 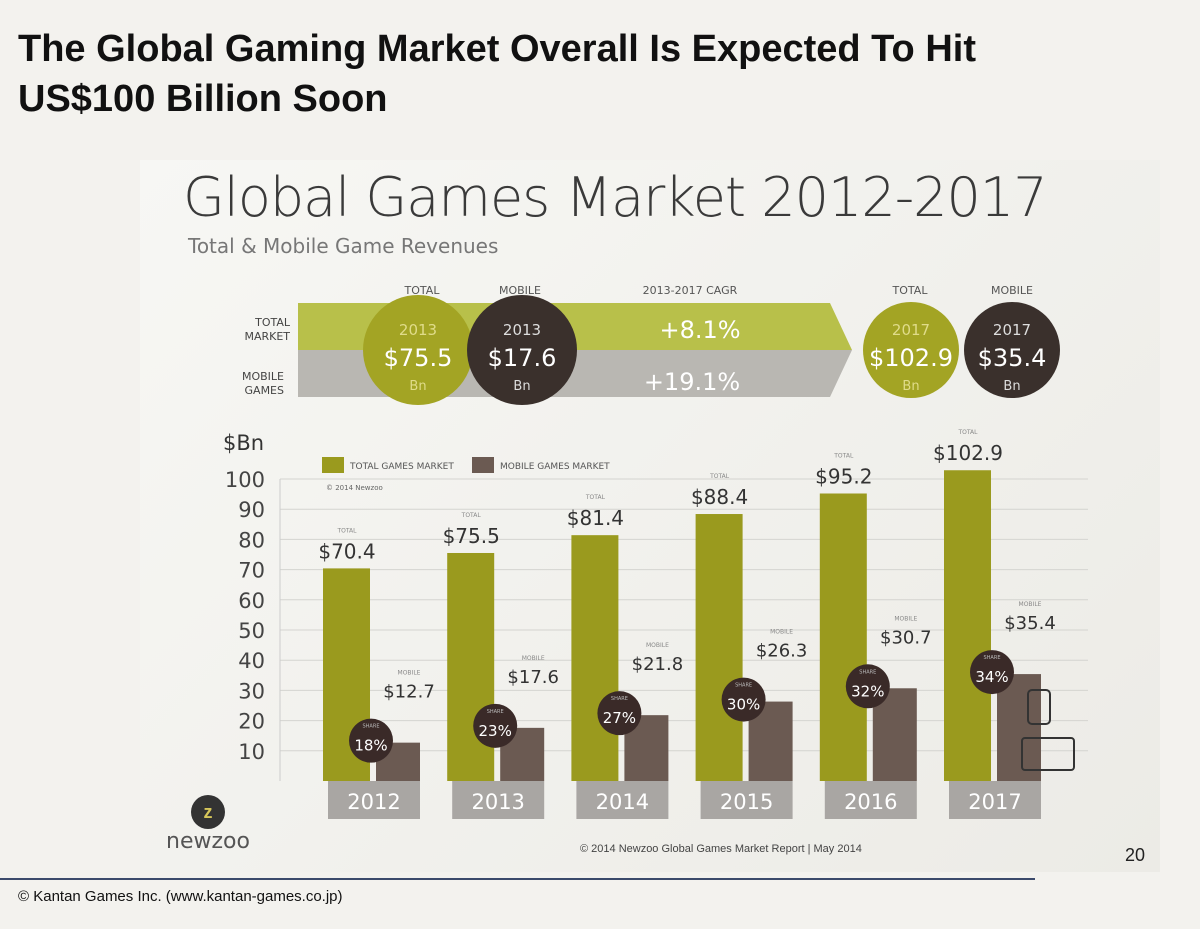 I want to click on total-value-label: $102.9, so click(x=968, y=453).